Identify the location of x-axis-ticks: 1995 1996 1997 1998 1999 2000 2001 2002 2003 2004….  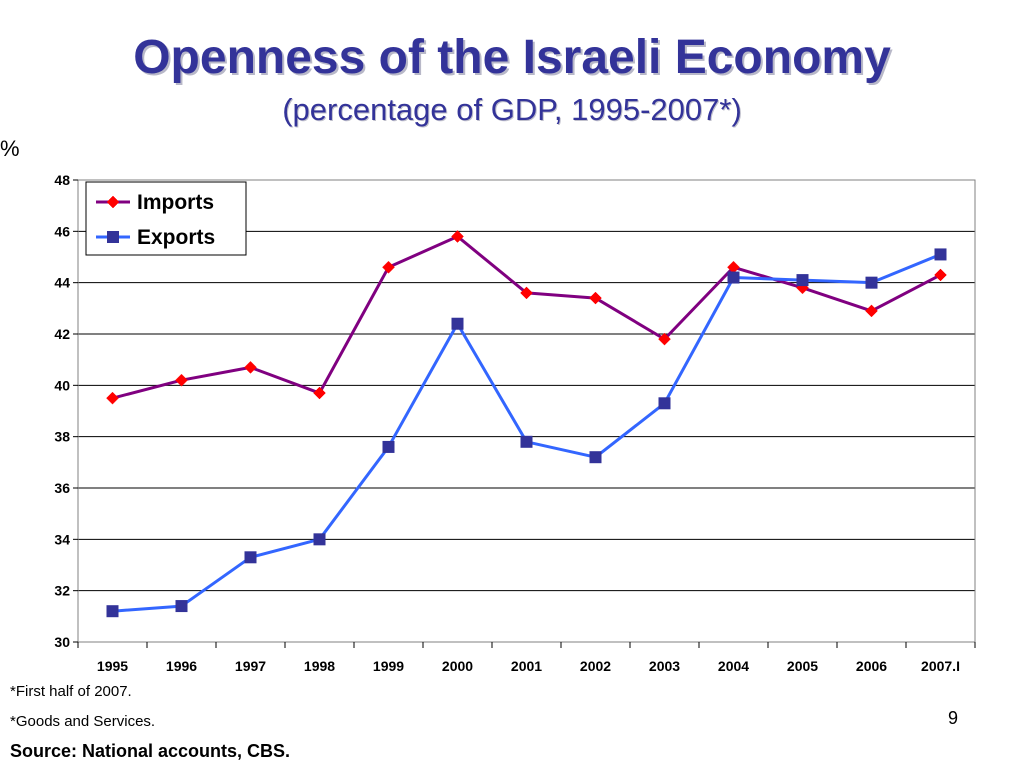
(526, 658).